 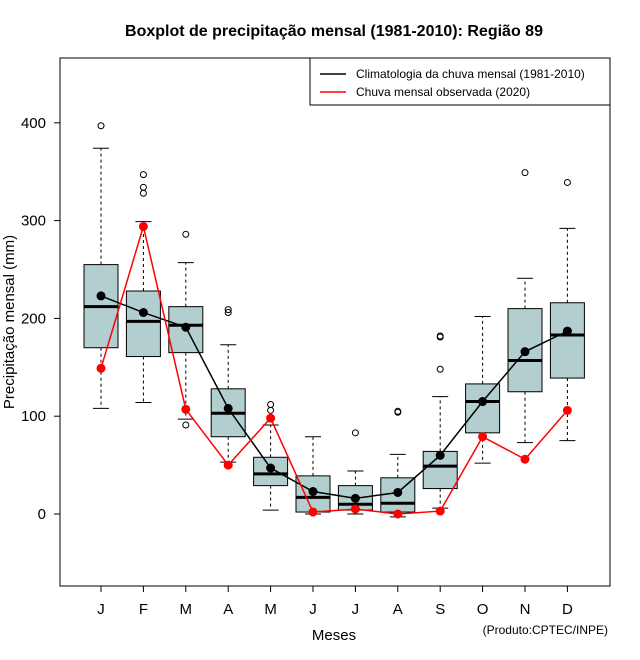 I want to click on x-tick-label: O, so click(x=483, y=609).